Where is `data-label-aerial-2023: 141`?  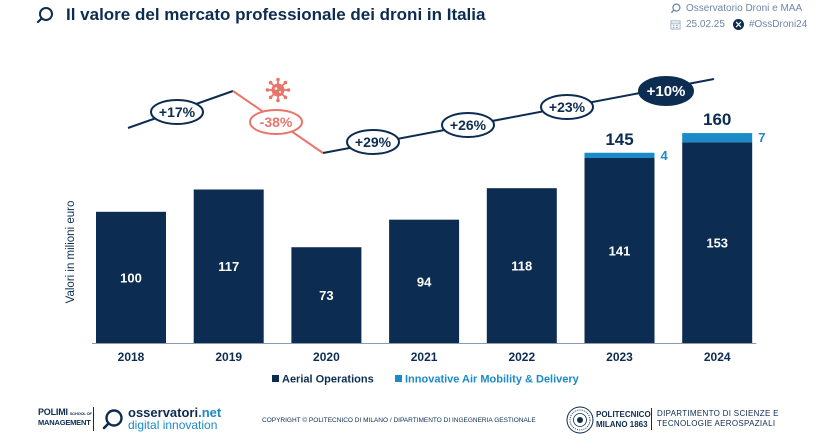 data-label-aerial-2023: 141 is located at coordinates (620, 251).